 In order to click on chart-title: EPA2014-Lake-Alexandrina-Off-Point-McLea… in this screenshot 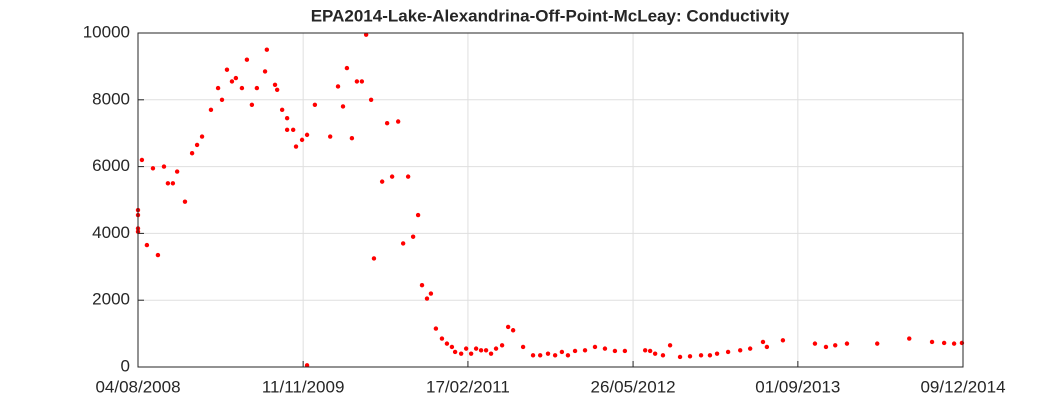, I will do `click(550, 15)`.